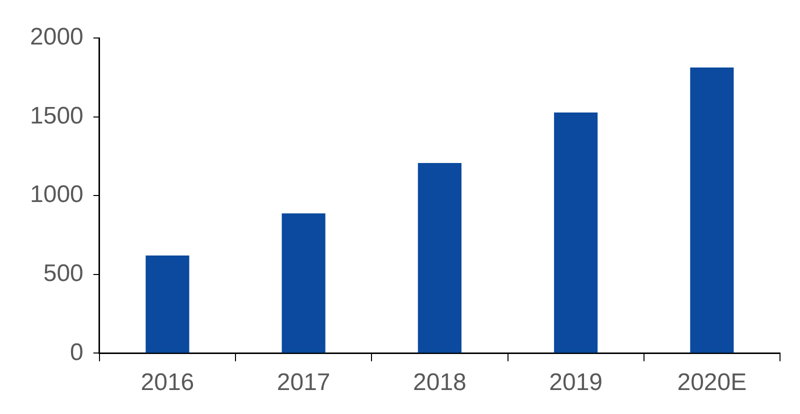  Describe the element at coordinates (77, 352) in the screenshot. I see `y-tick-label: 0` at that location.